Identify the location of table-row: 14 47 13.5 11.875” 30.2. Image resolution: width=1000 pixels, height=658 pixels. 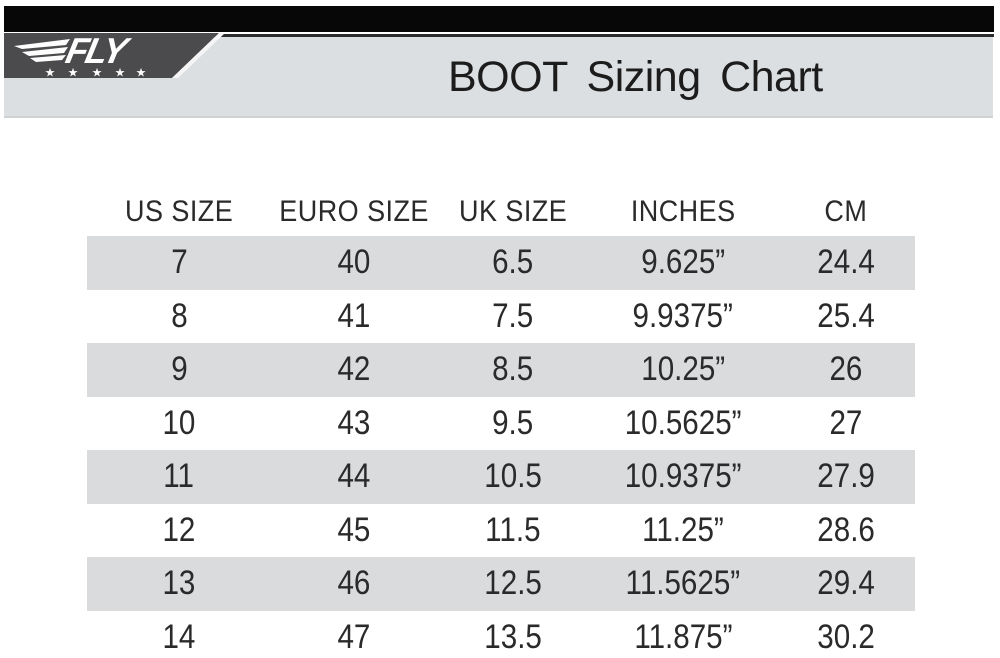
(501, 634).